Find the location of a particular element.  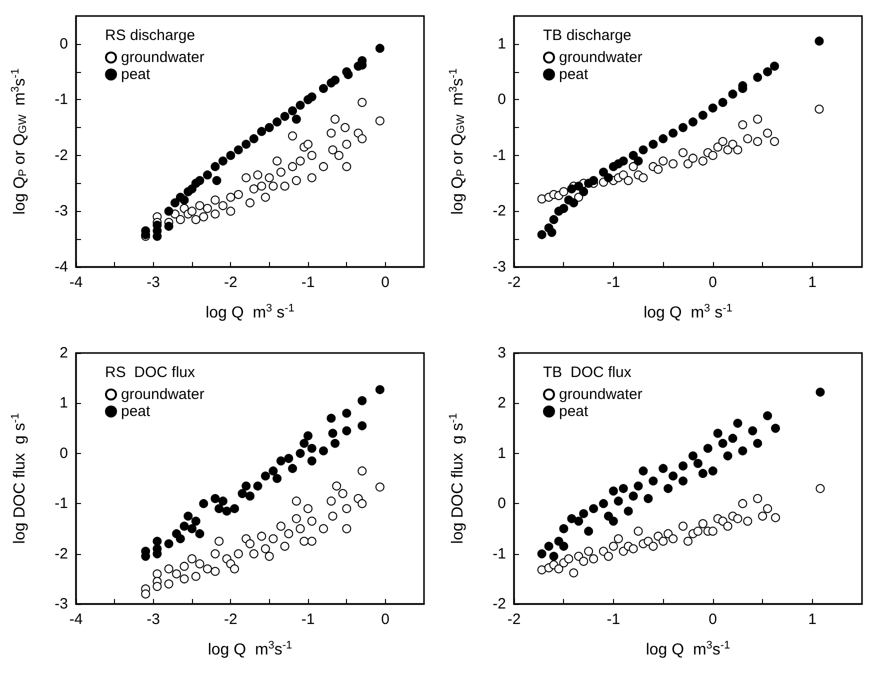

legend-title: RS DOC flux is located at coordinates (150, 372).